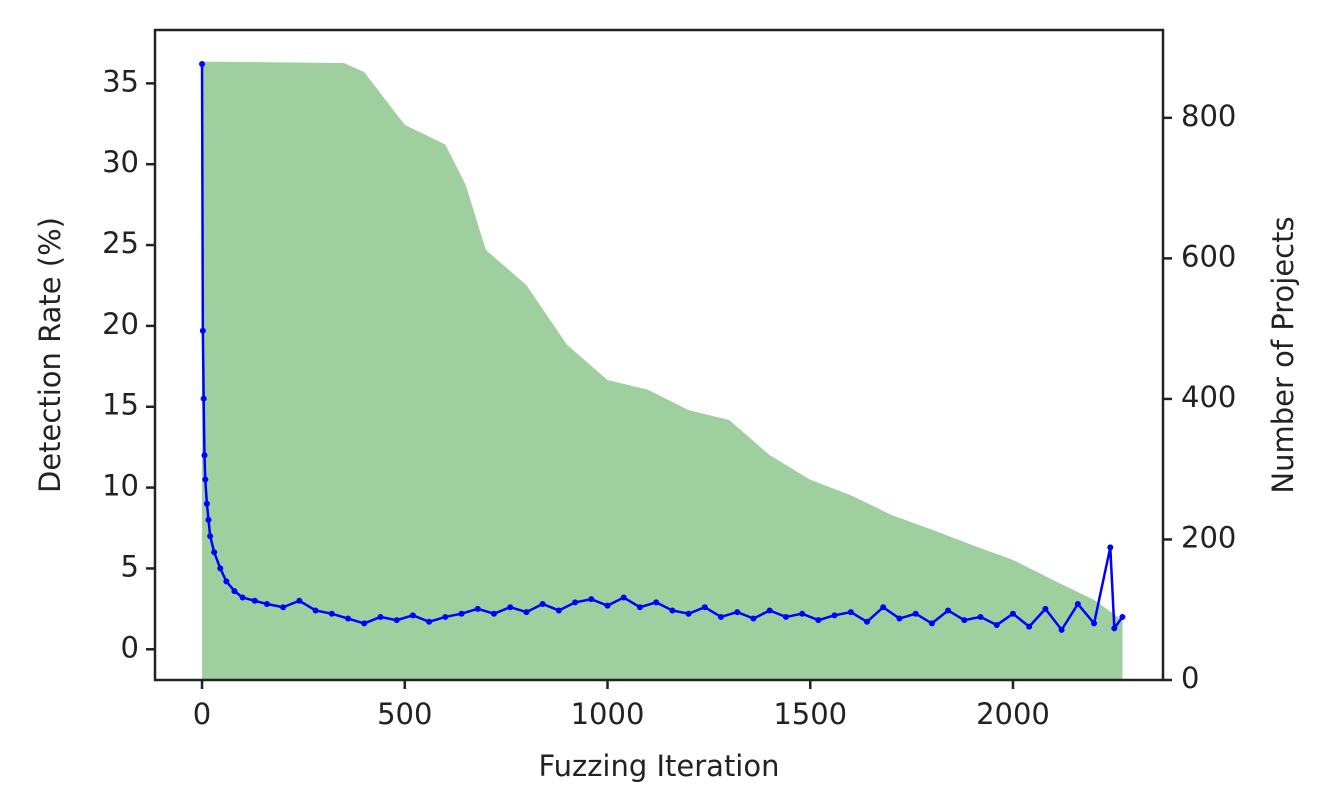  Describe the element at coordinates (50, 355) in the screenshot. I see `y-axis-label: Detection Rate (%)` at that location.